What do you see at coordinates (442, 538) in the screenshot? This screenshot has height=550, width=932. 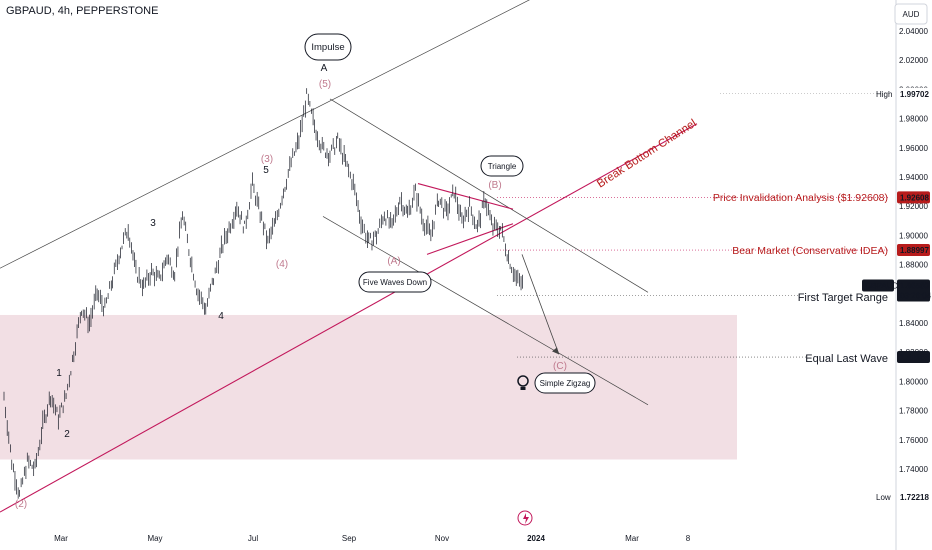 I see `time-tick-label: Nov` at bounding box center [442, 538].